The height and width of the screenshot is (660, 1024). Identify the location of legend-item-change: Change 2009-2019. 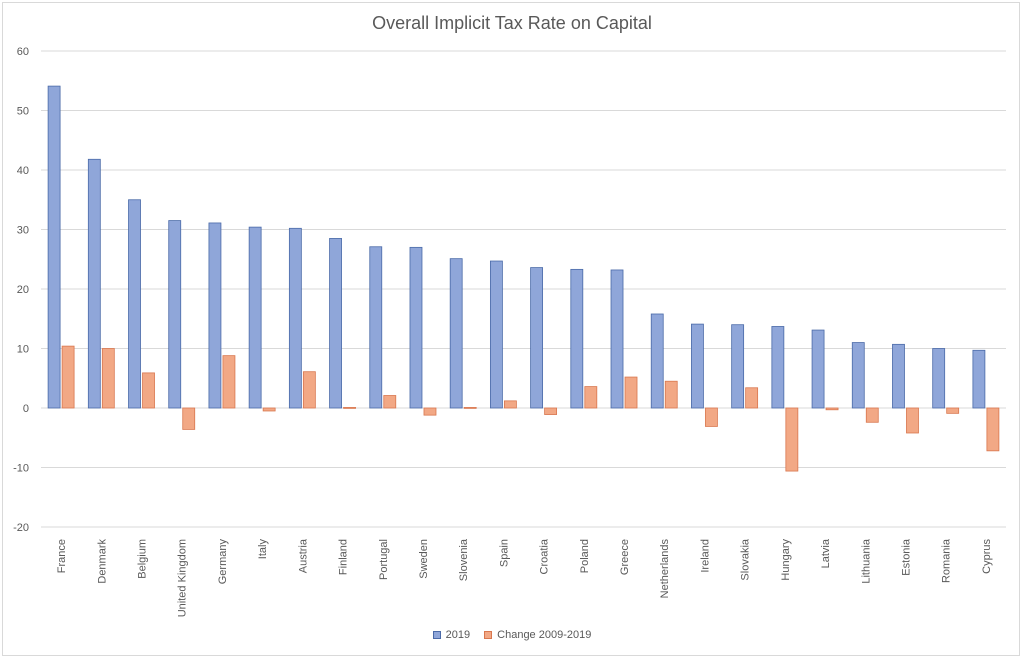
(537, 635).